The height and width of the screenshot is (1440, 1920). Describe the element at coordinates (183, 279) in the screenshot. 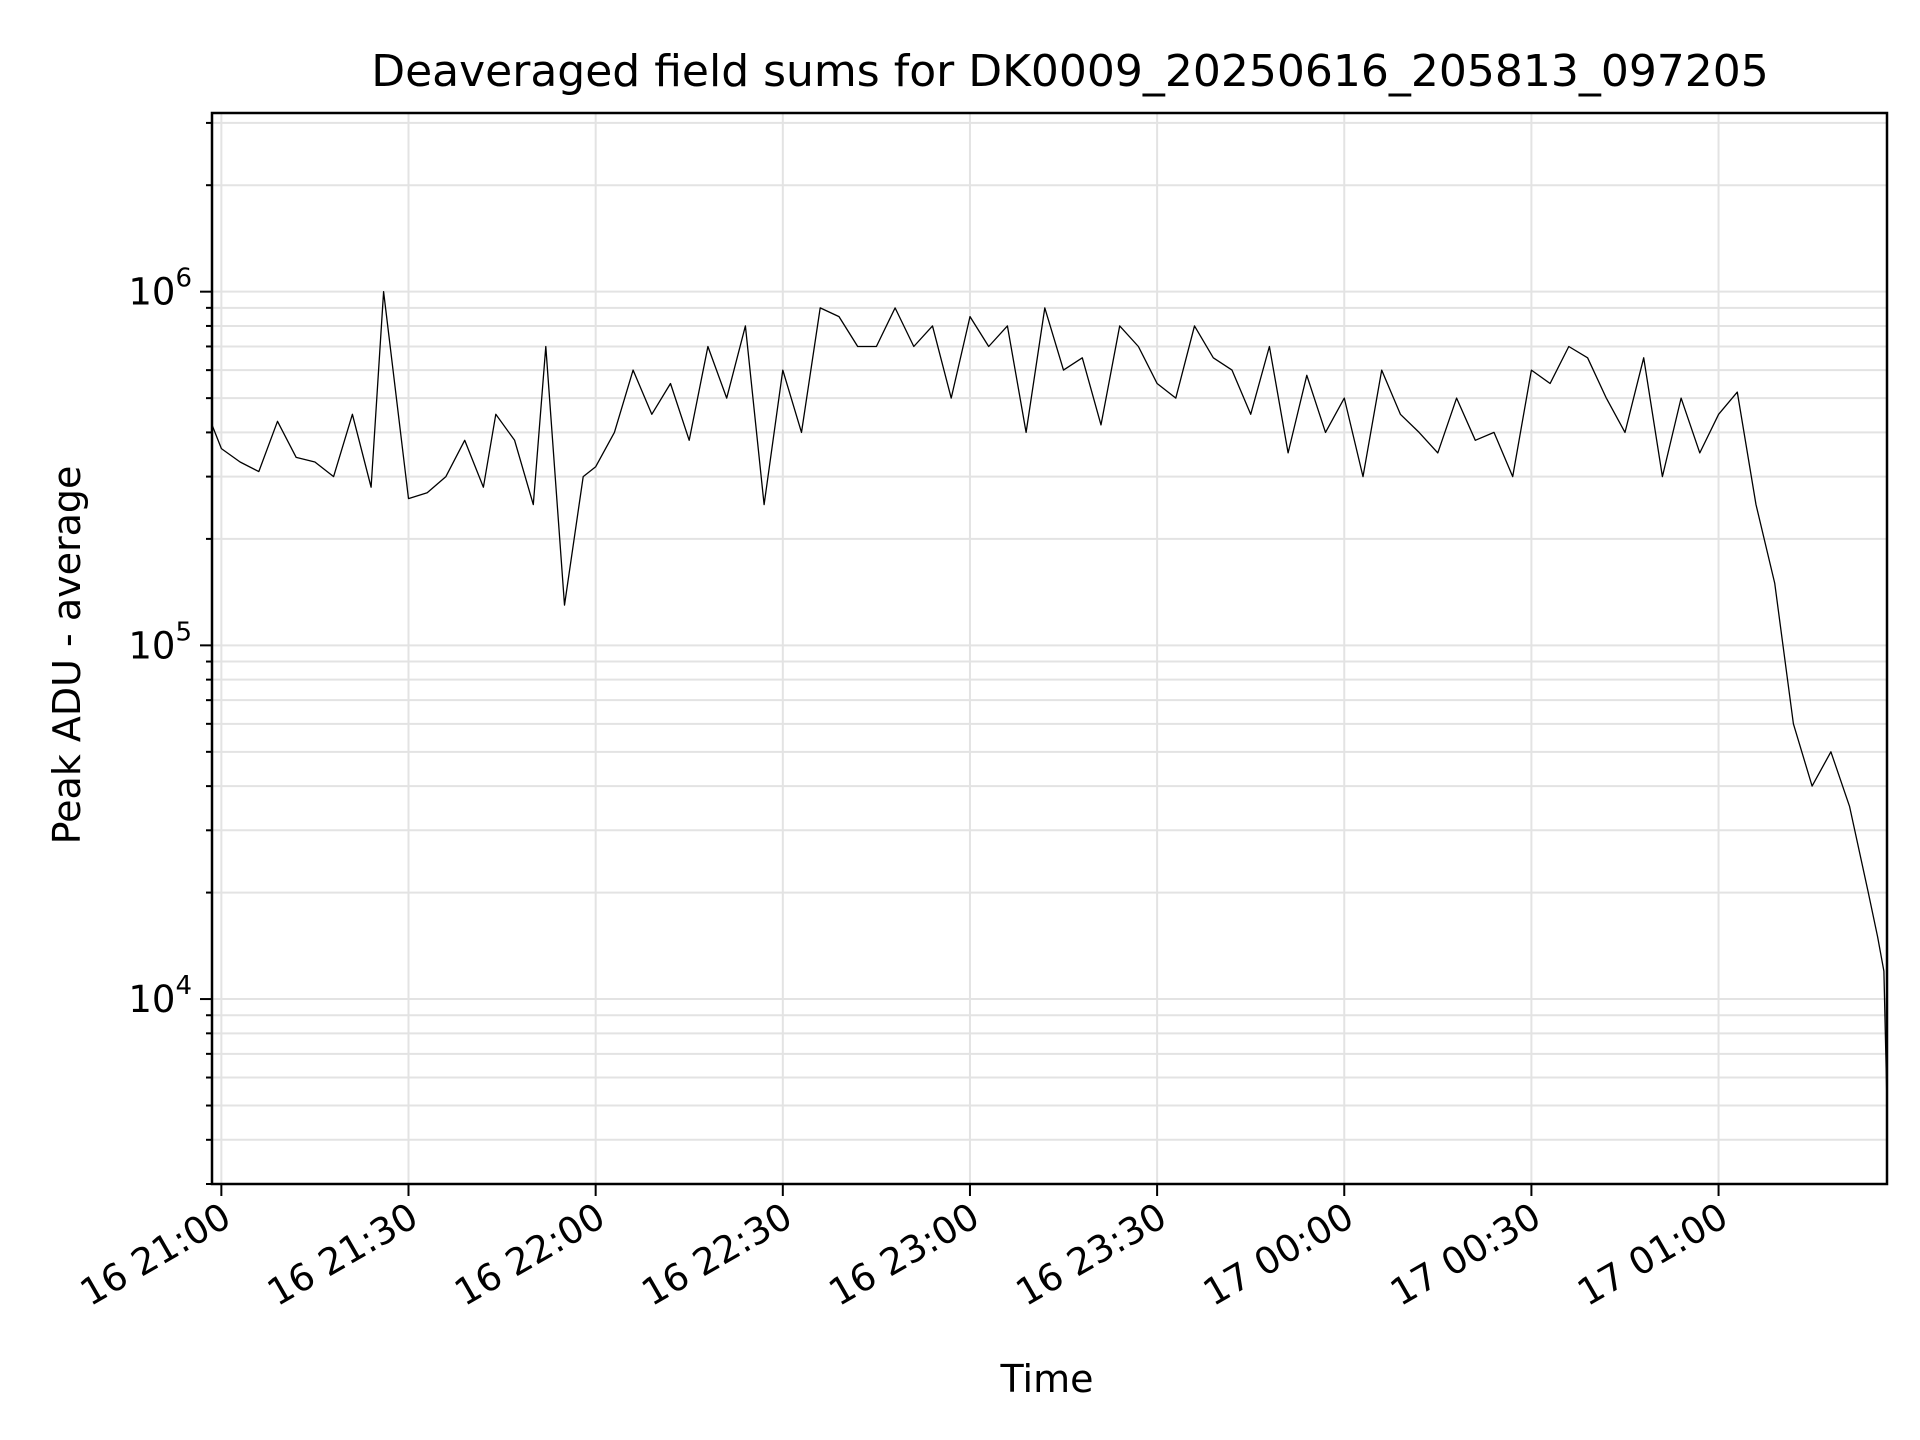

I see `y-tick-exponent: 6` at that location.